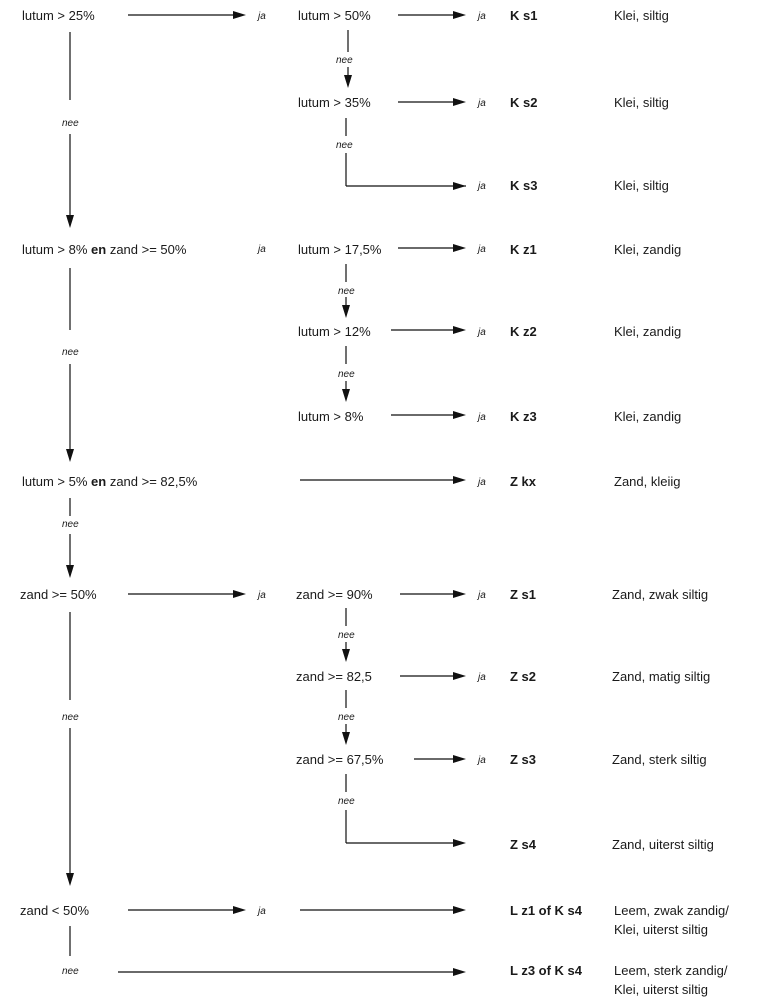 This screenshot has width=772, height=1002. Describe the element at coordinates (110, 481) in the screenshot. I see `condition-lutum-5-zand-82-5: lutum > 5% en zand >= 82,5%` at that location.